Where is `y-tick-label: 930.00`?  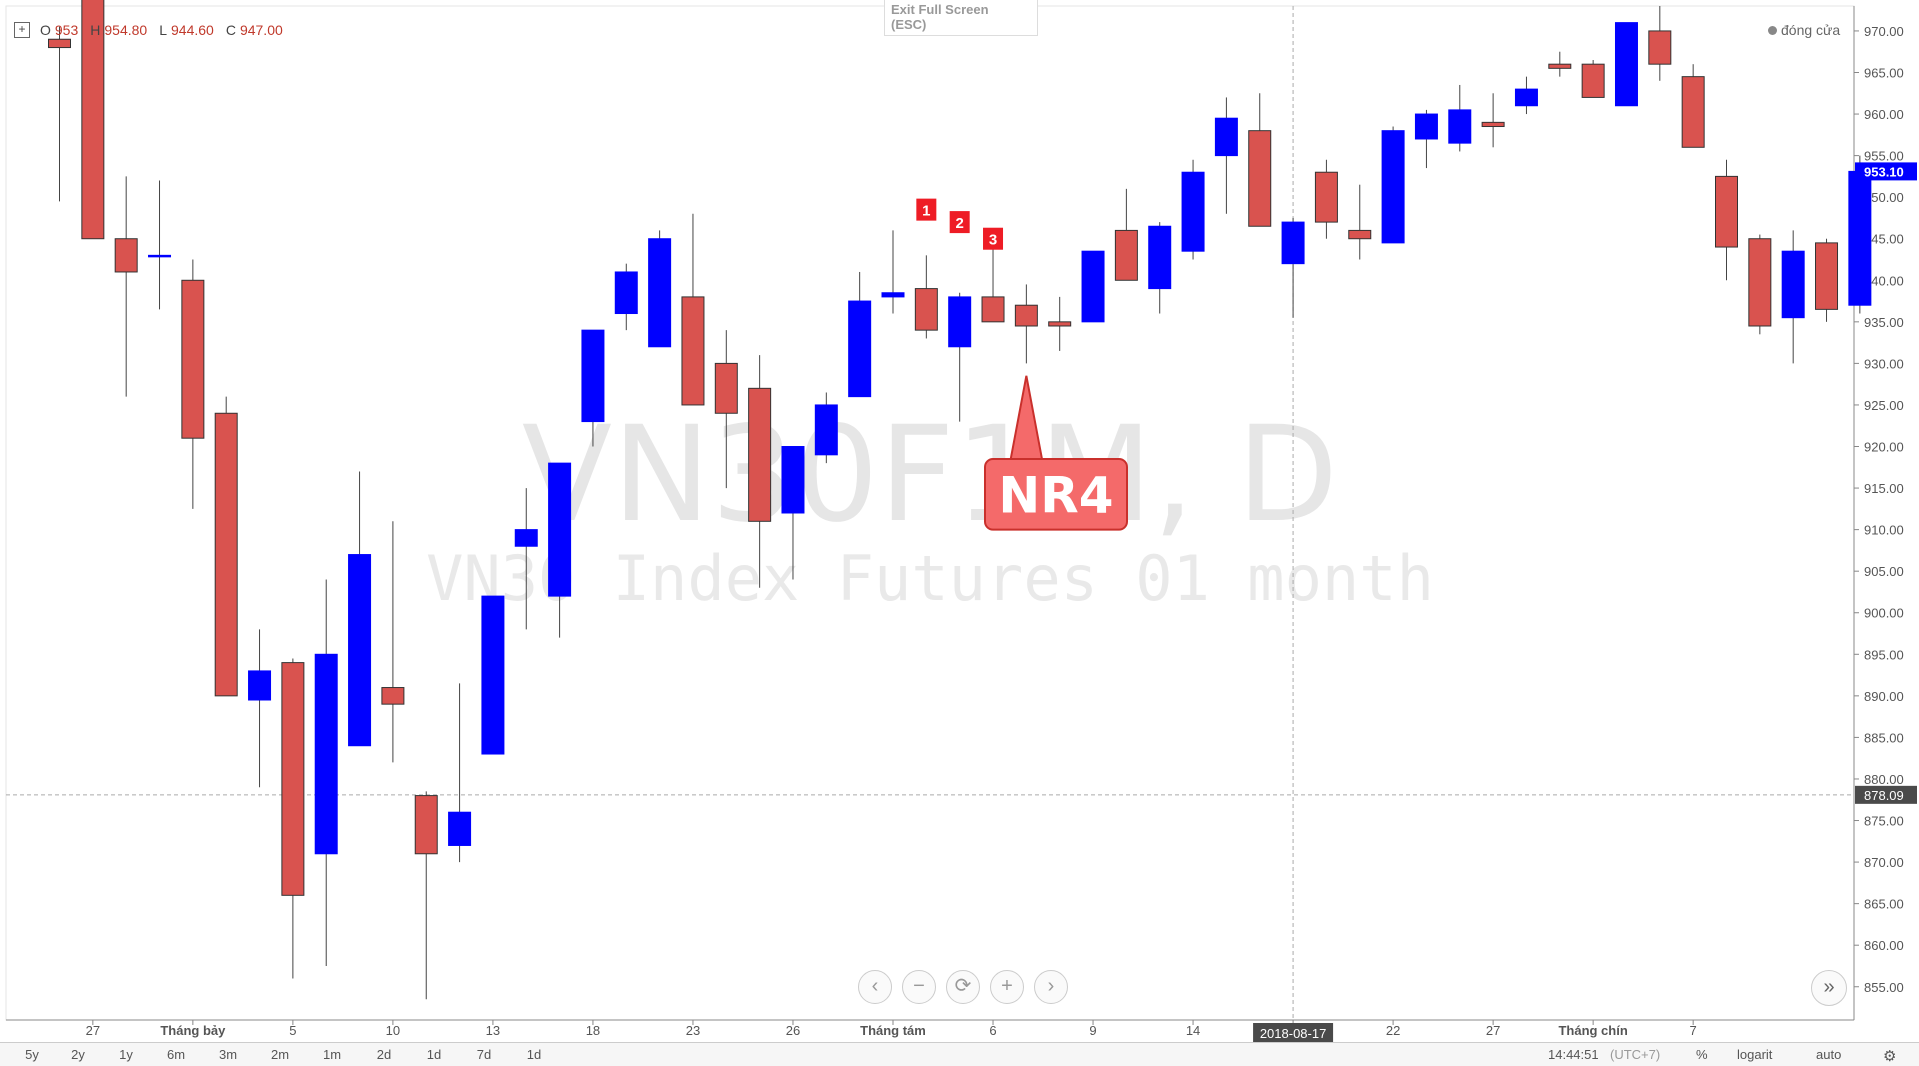 y-tick-label: 930.00 is located at coordinates (1884, 363).